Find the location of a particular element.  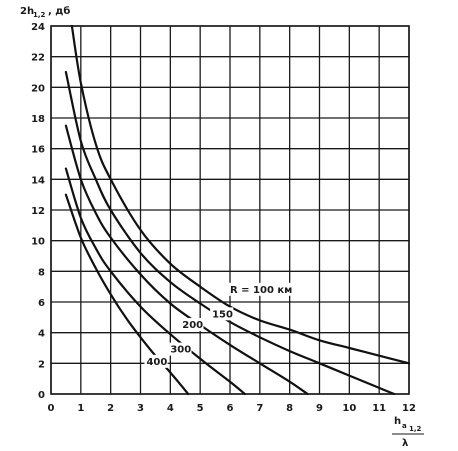

x-tick-labels: 0 1 2 3 4 5 6 7 8 9 10 11 12 is located at coordinates (232, 408).